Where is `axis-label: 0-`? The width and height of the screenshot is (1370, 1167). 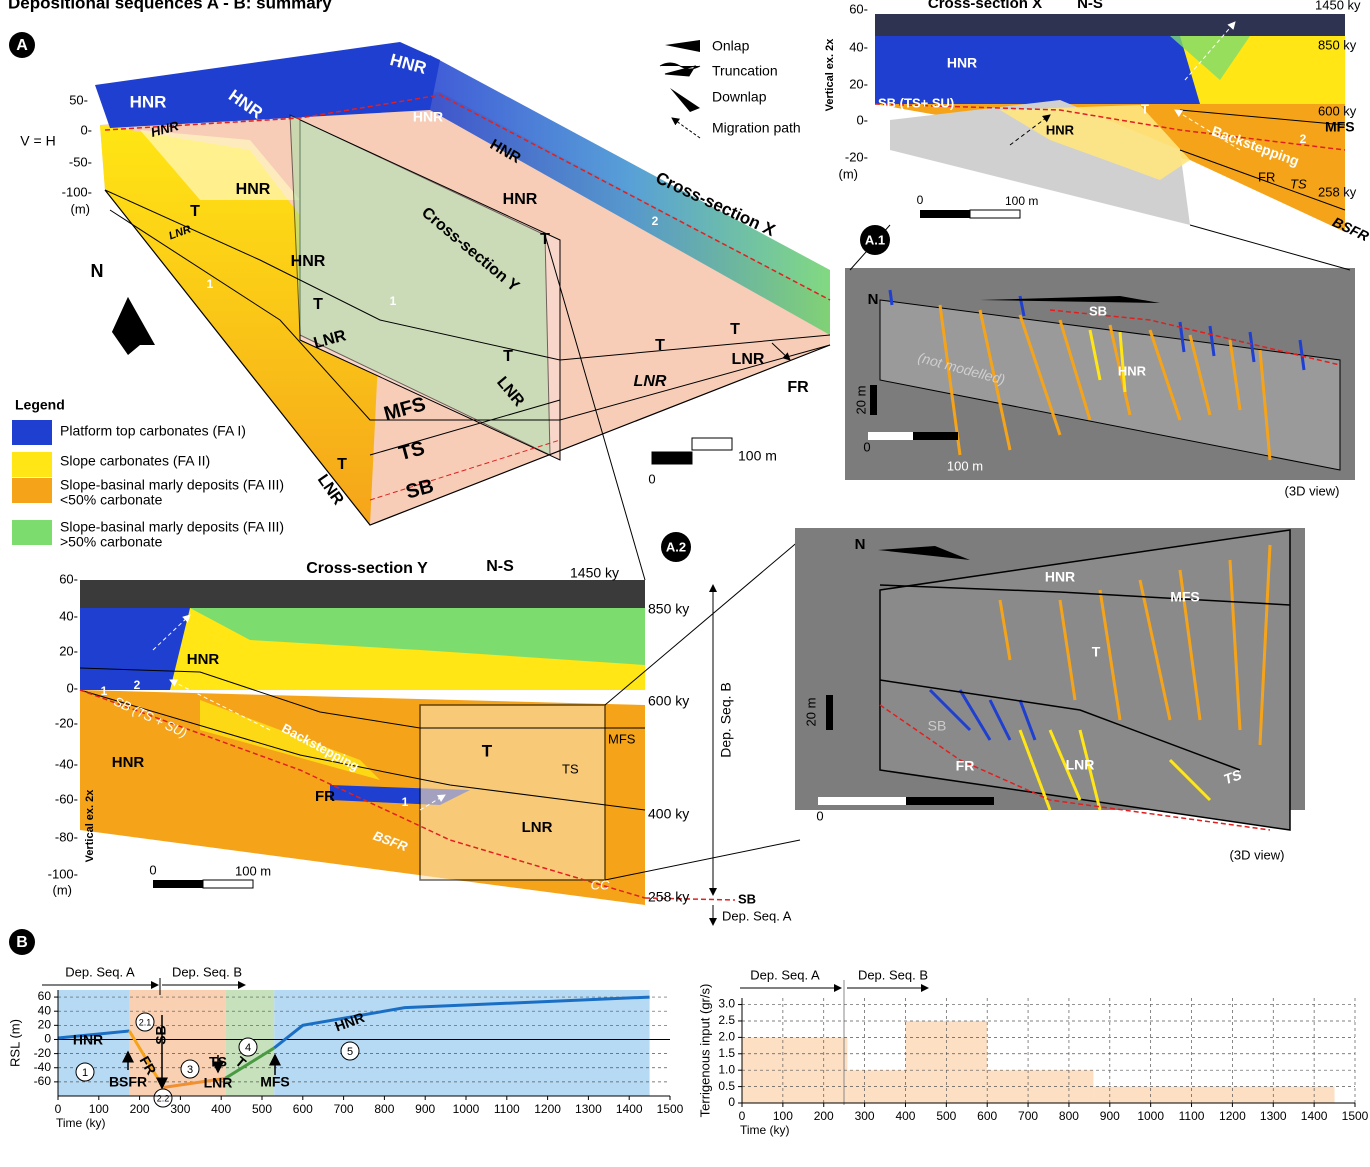
axis-label: 0- is located at coordinates (72, 687).